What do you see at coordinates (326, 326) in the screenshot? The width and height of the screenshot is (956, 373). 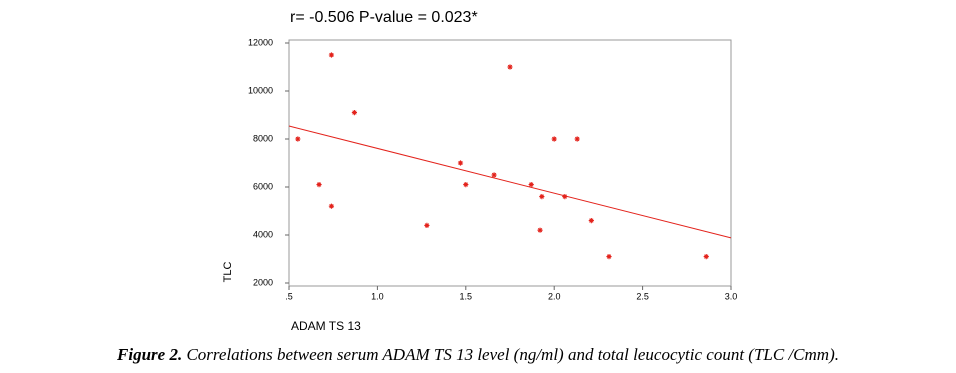 I see `x-axis-label: ADAM TS 13` at bounding box center [326, 326].